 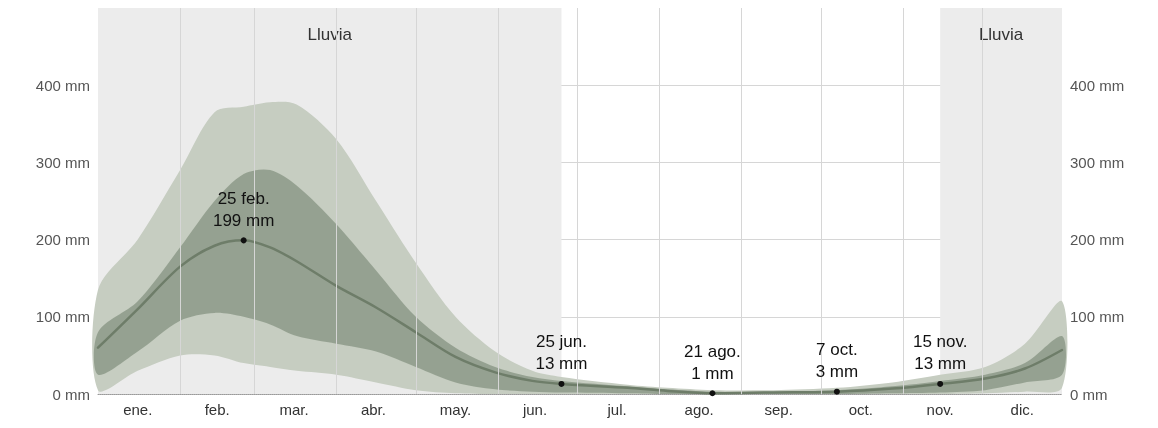 What do you see at coordinates (1097, 162) in the screenshot?
I see `y2-tick-label: 300 mm` at bounding box center [1097, 162].